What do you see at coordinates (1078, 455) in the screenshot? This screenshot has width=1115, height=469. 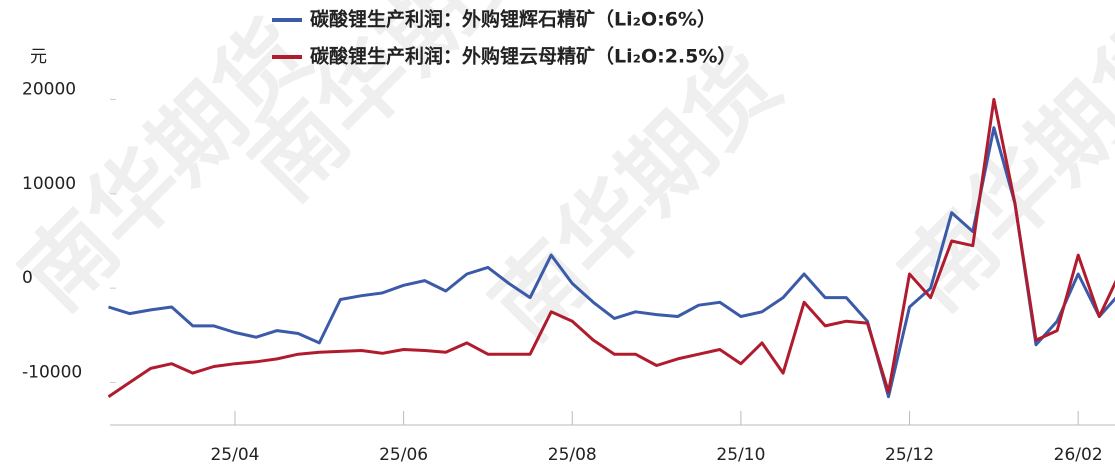 I see `x-tick-label: 26/02` at bounding box center [1078, 455].